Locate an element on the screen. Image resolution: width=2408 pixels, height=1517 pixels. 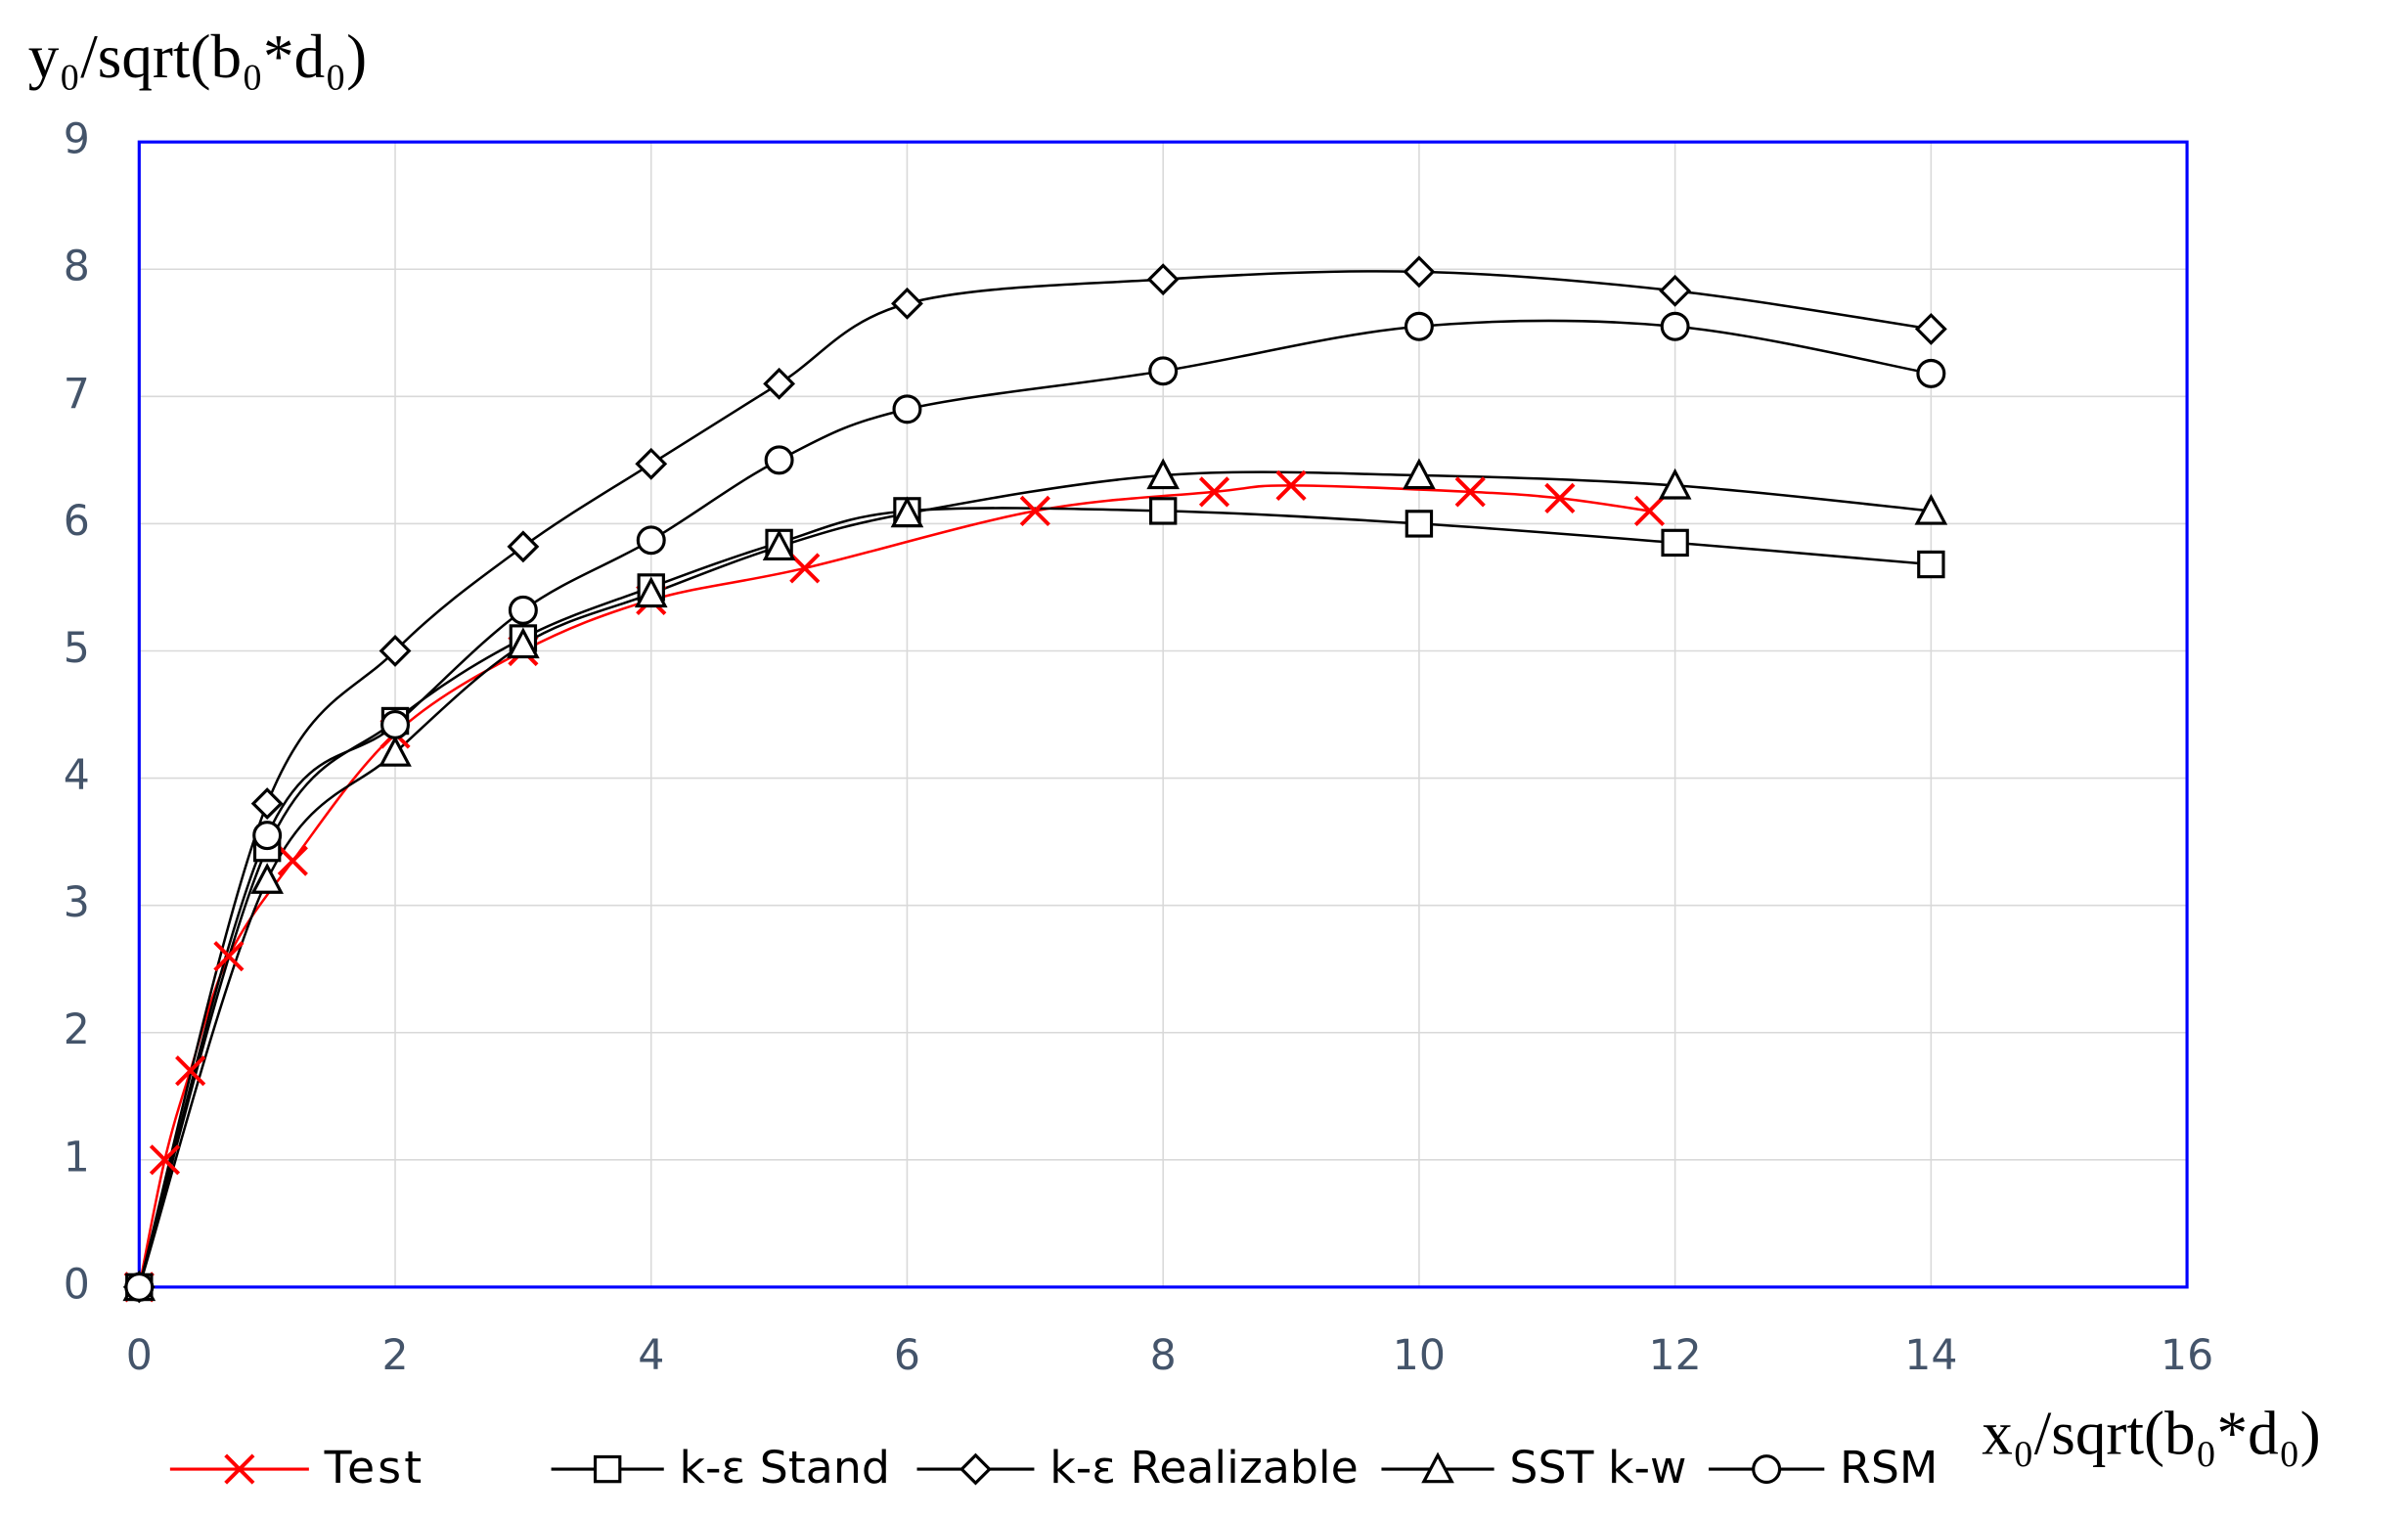
y-tick-label: 7 is located at coordinates (77, 394).